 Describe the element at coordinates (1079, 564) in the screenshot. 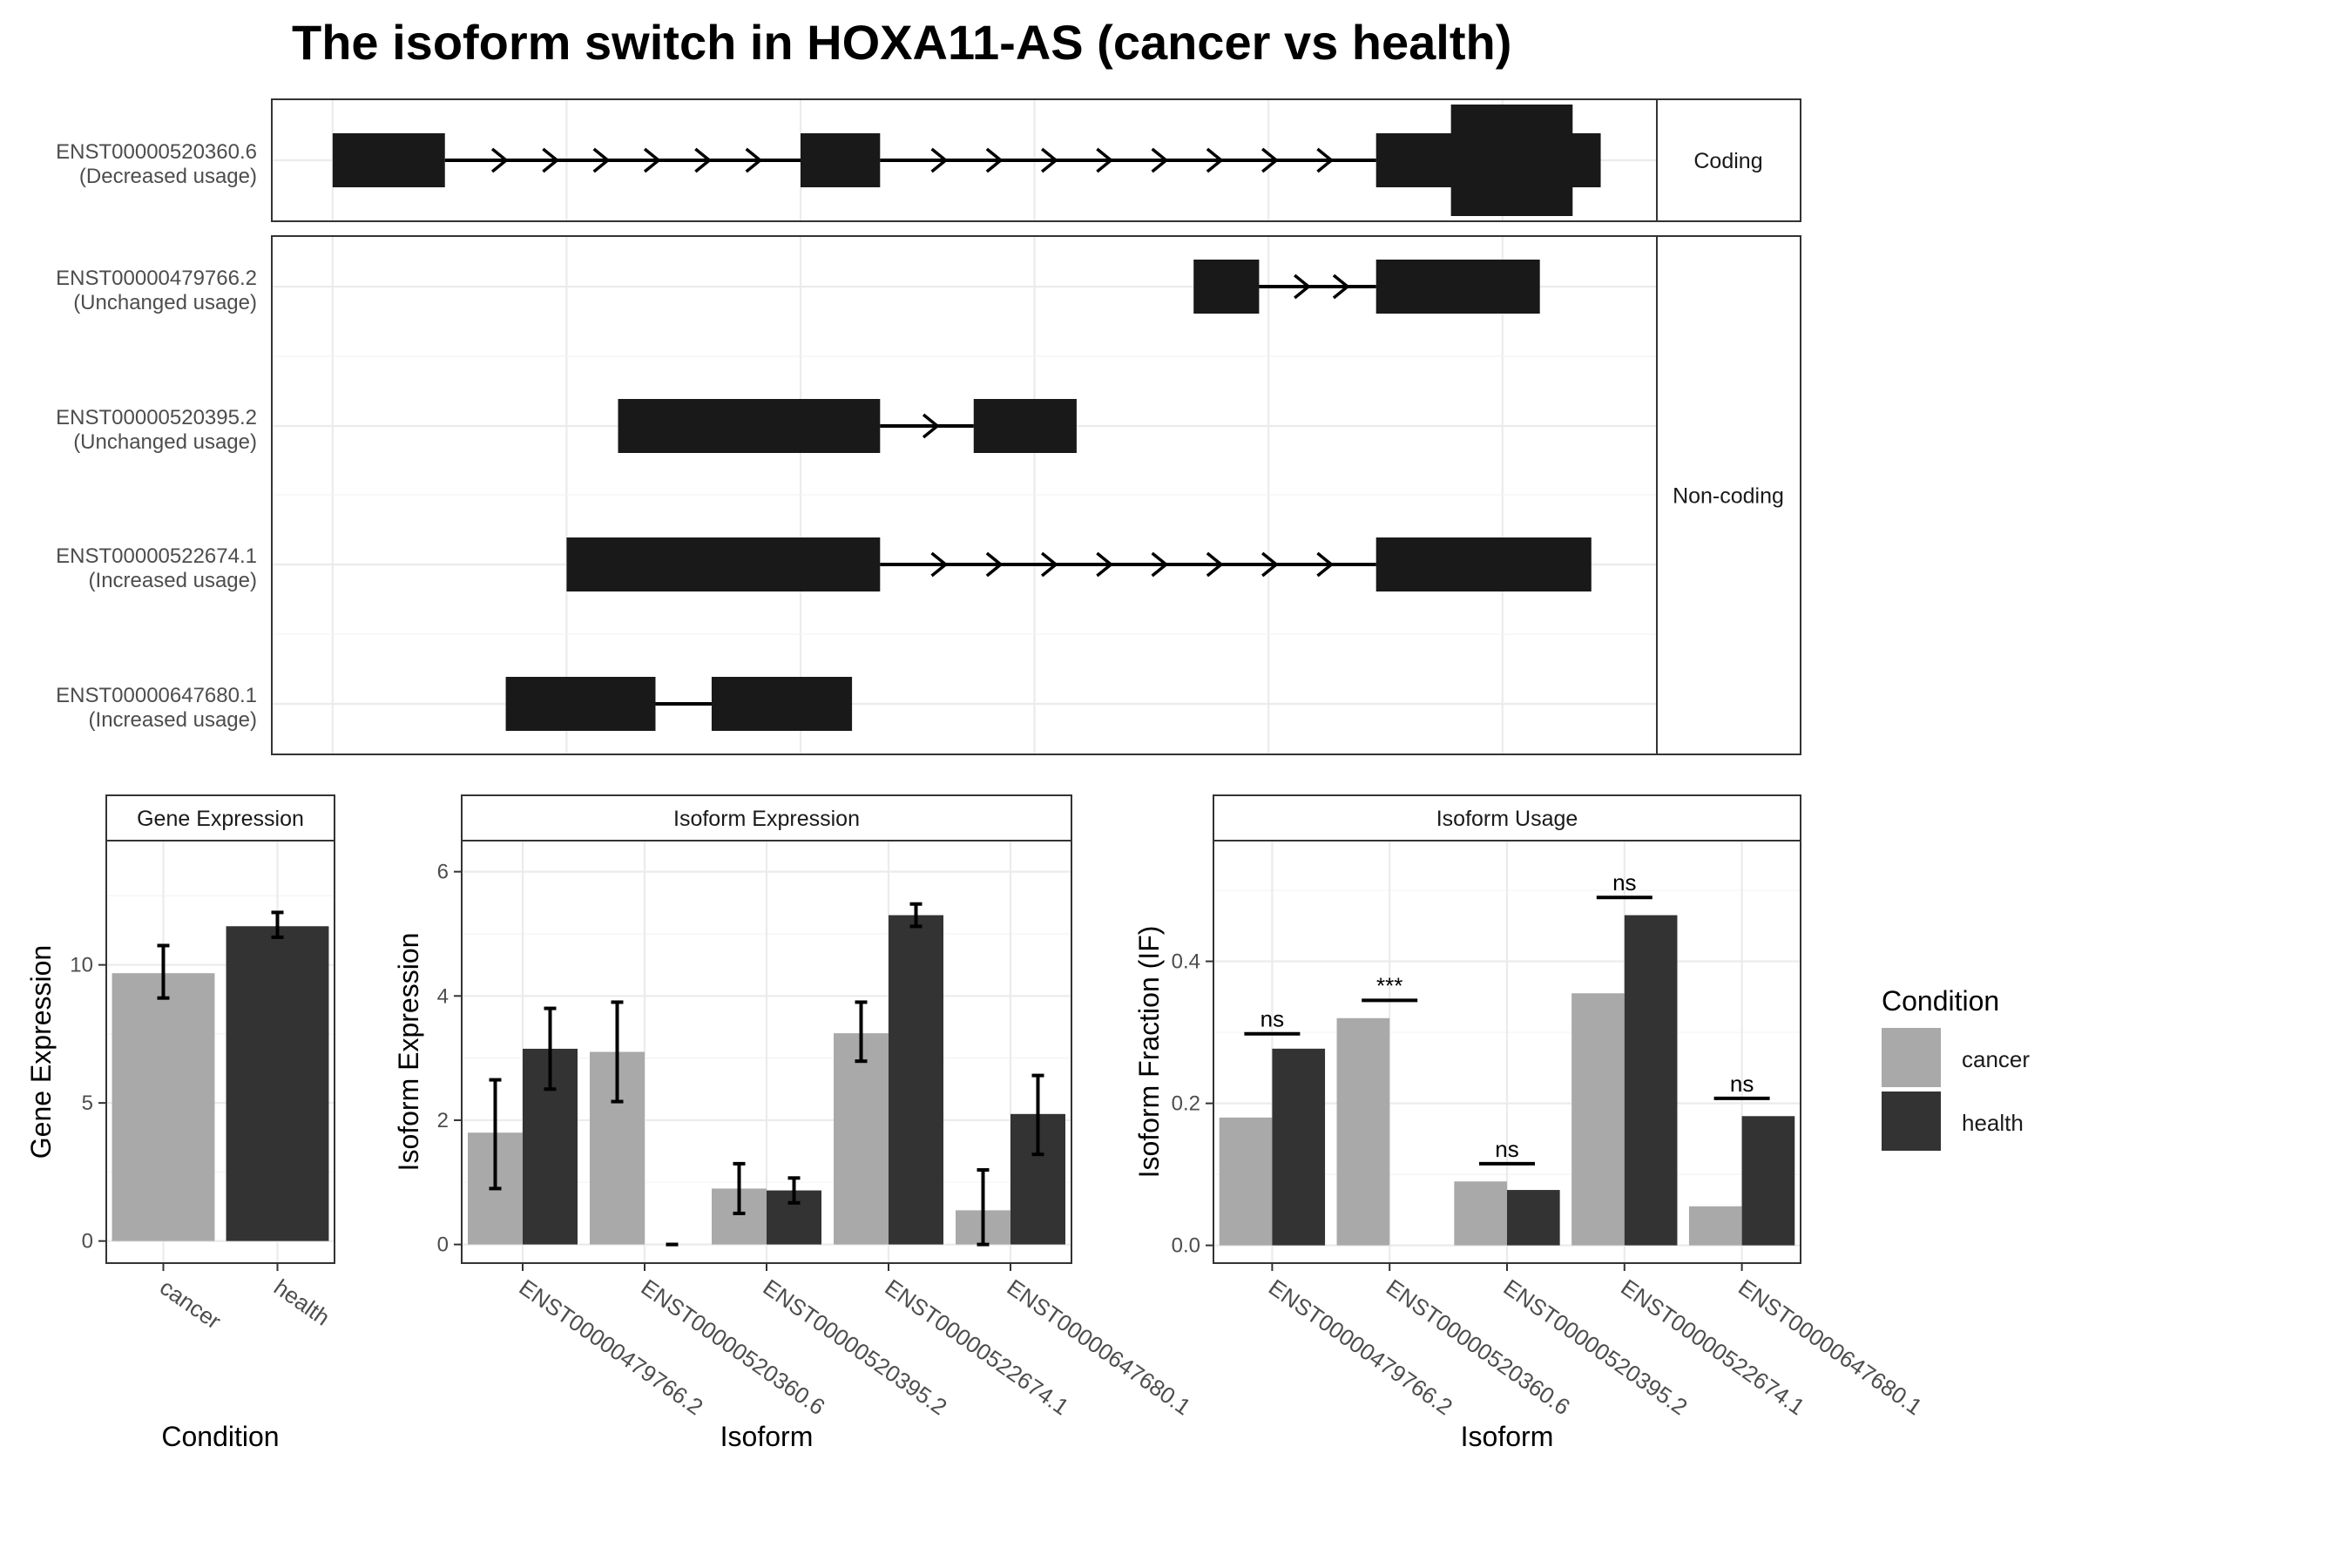

I see `transcript-ENST00000522674.1` at that location.